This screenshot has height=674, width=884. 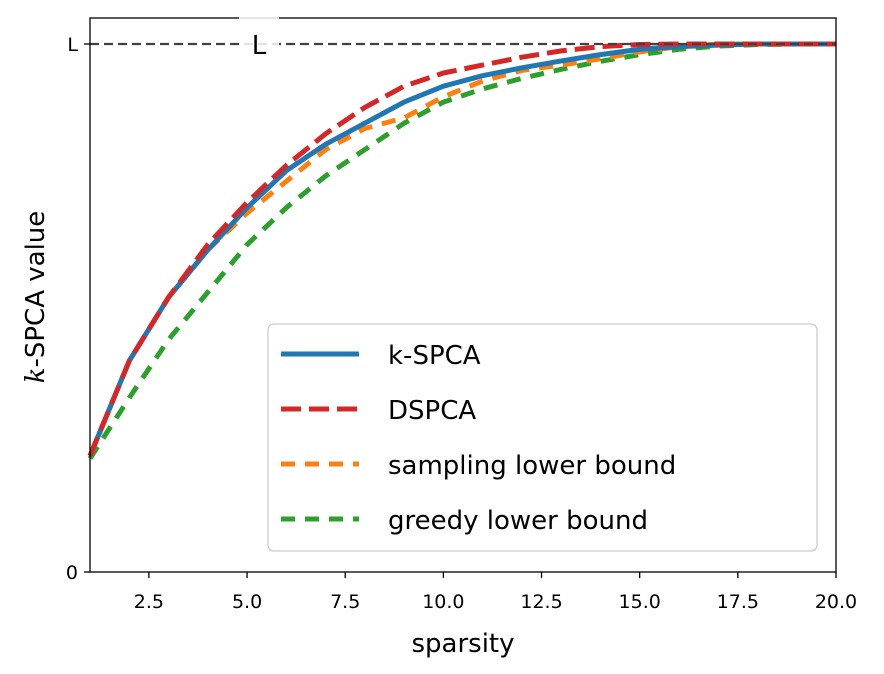 What do you see at coordinates (259, 46) in the screenshot?
I see `reference-label: L` at bounding box center [259, 46].